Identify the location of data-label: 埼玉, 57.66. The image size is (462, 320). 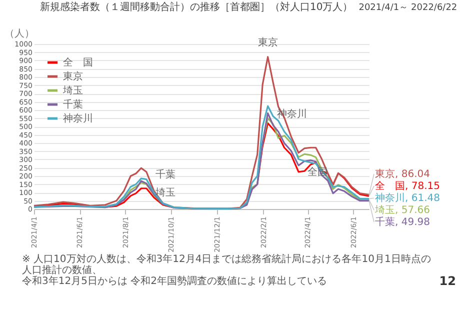
(402, 210).